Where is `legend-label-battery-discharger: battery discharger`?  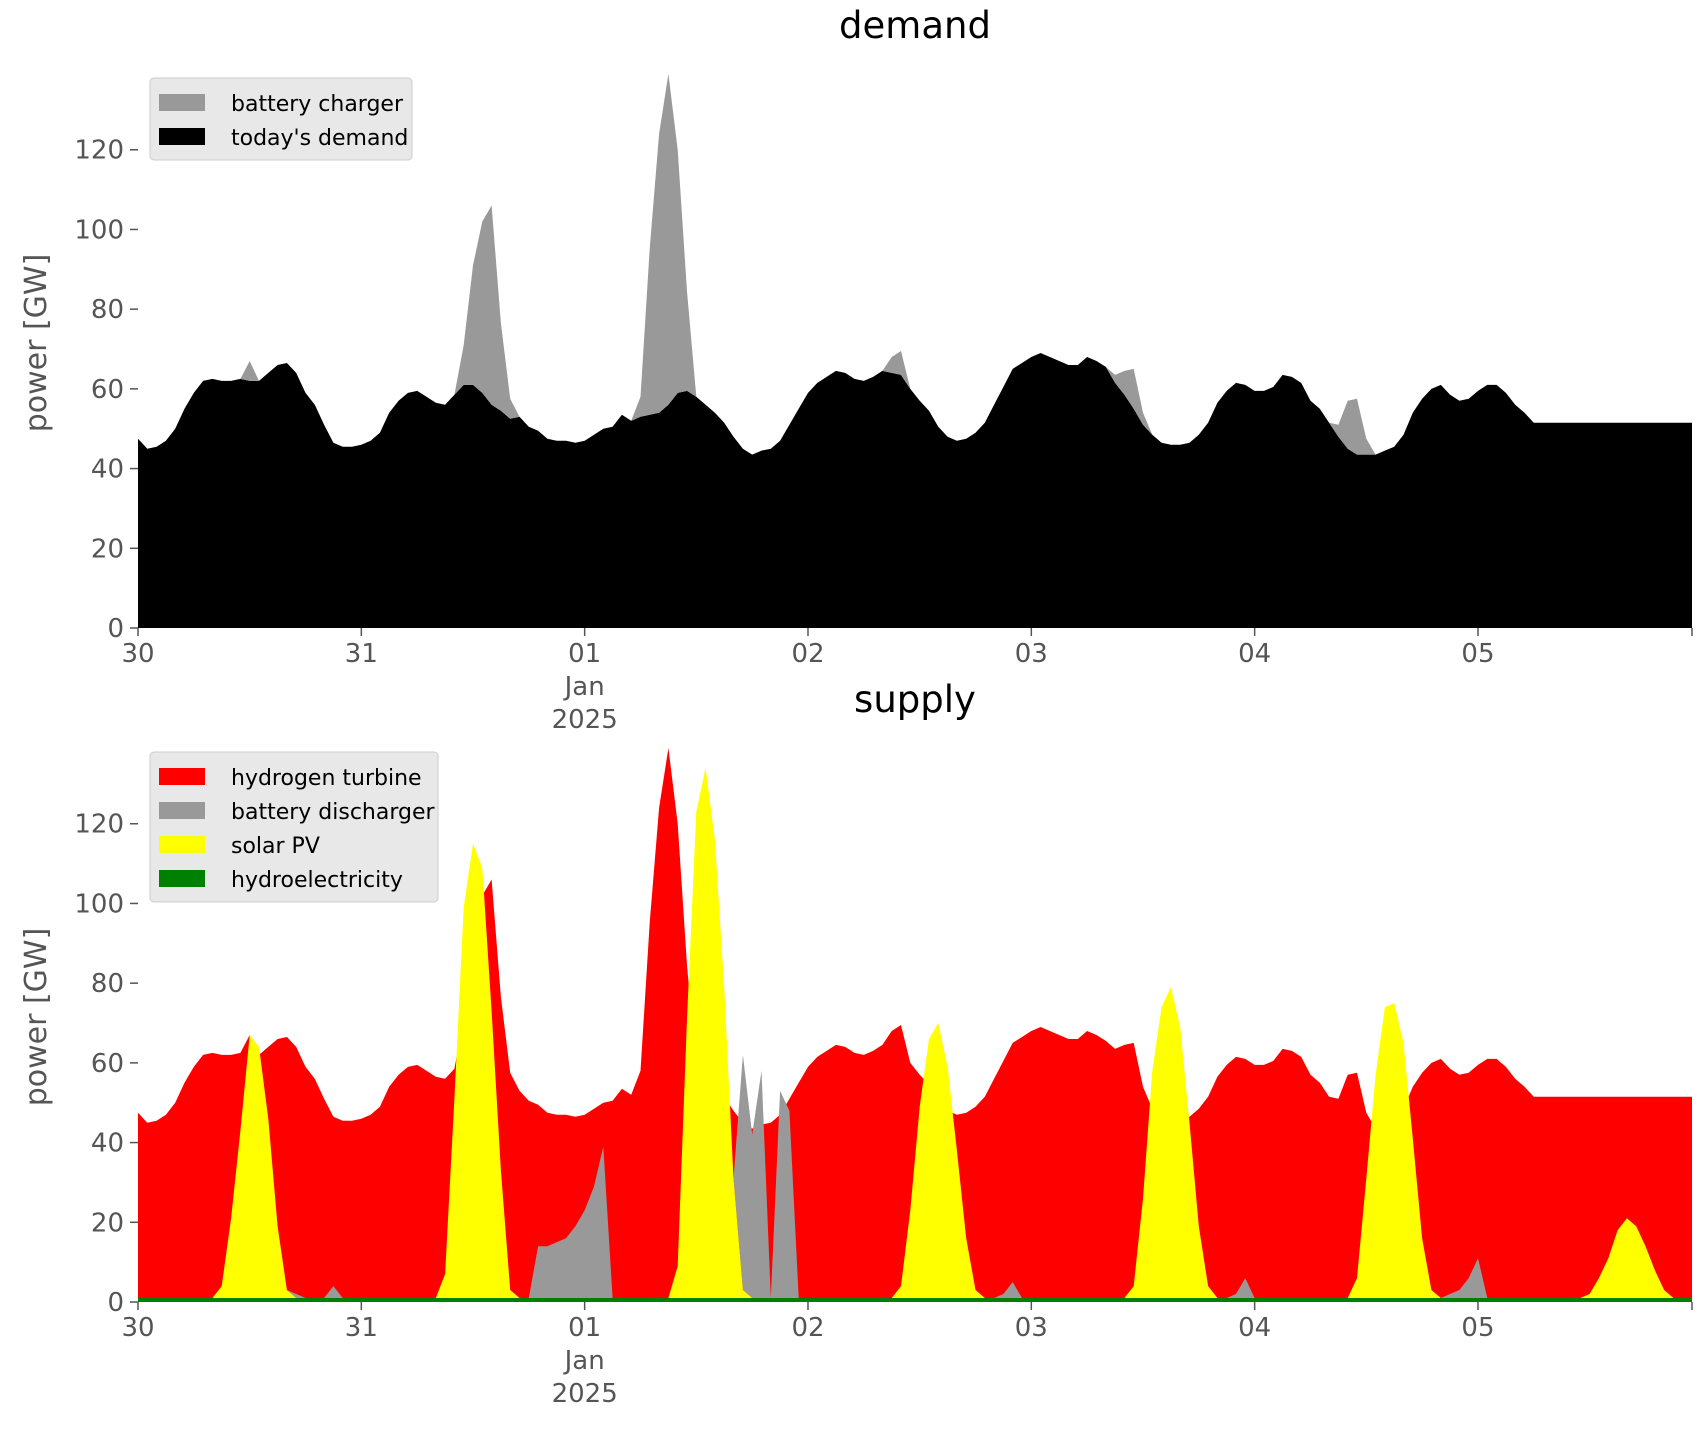 legend-label-battery-discharger: battery discharger is located at coordinates (333, 812).